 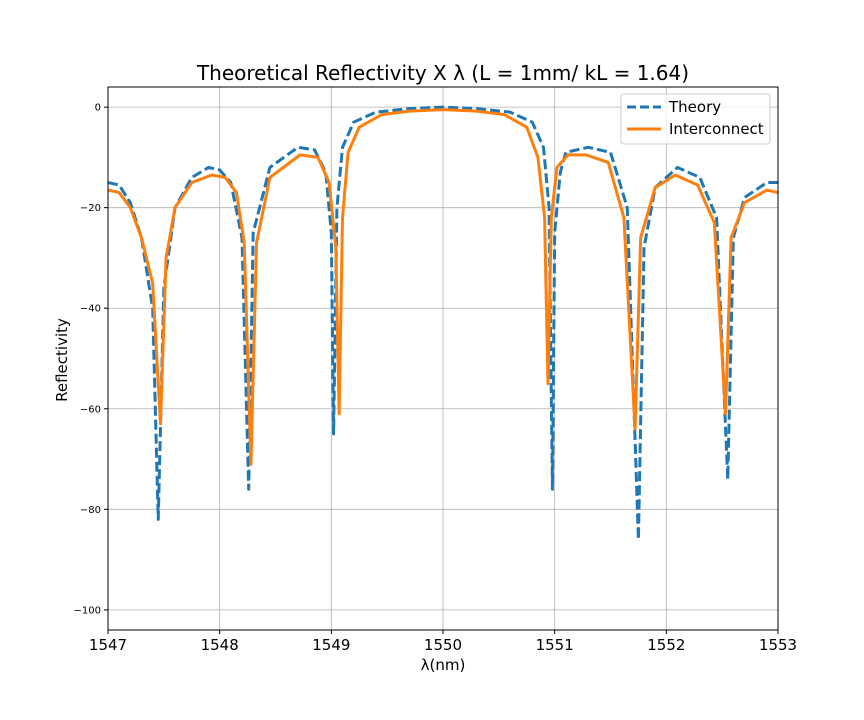 What do you see at coordinates (443, 665) in the screenshot?
I see `x-axis-label: λ(nm)` at bounding box center [443, 665].